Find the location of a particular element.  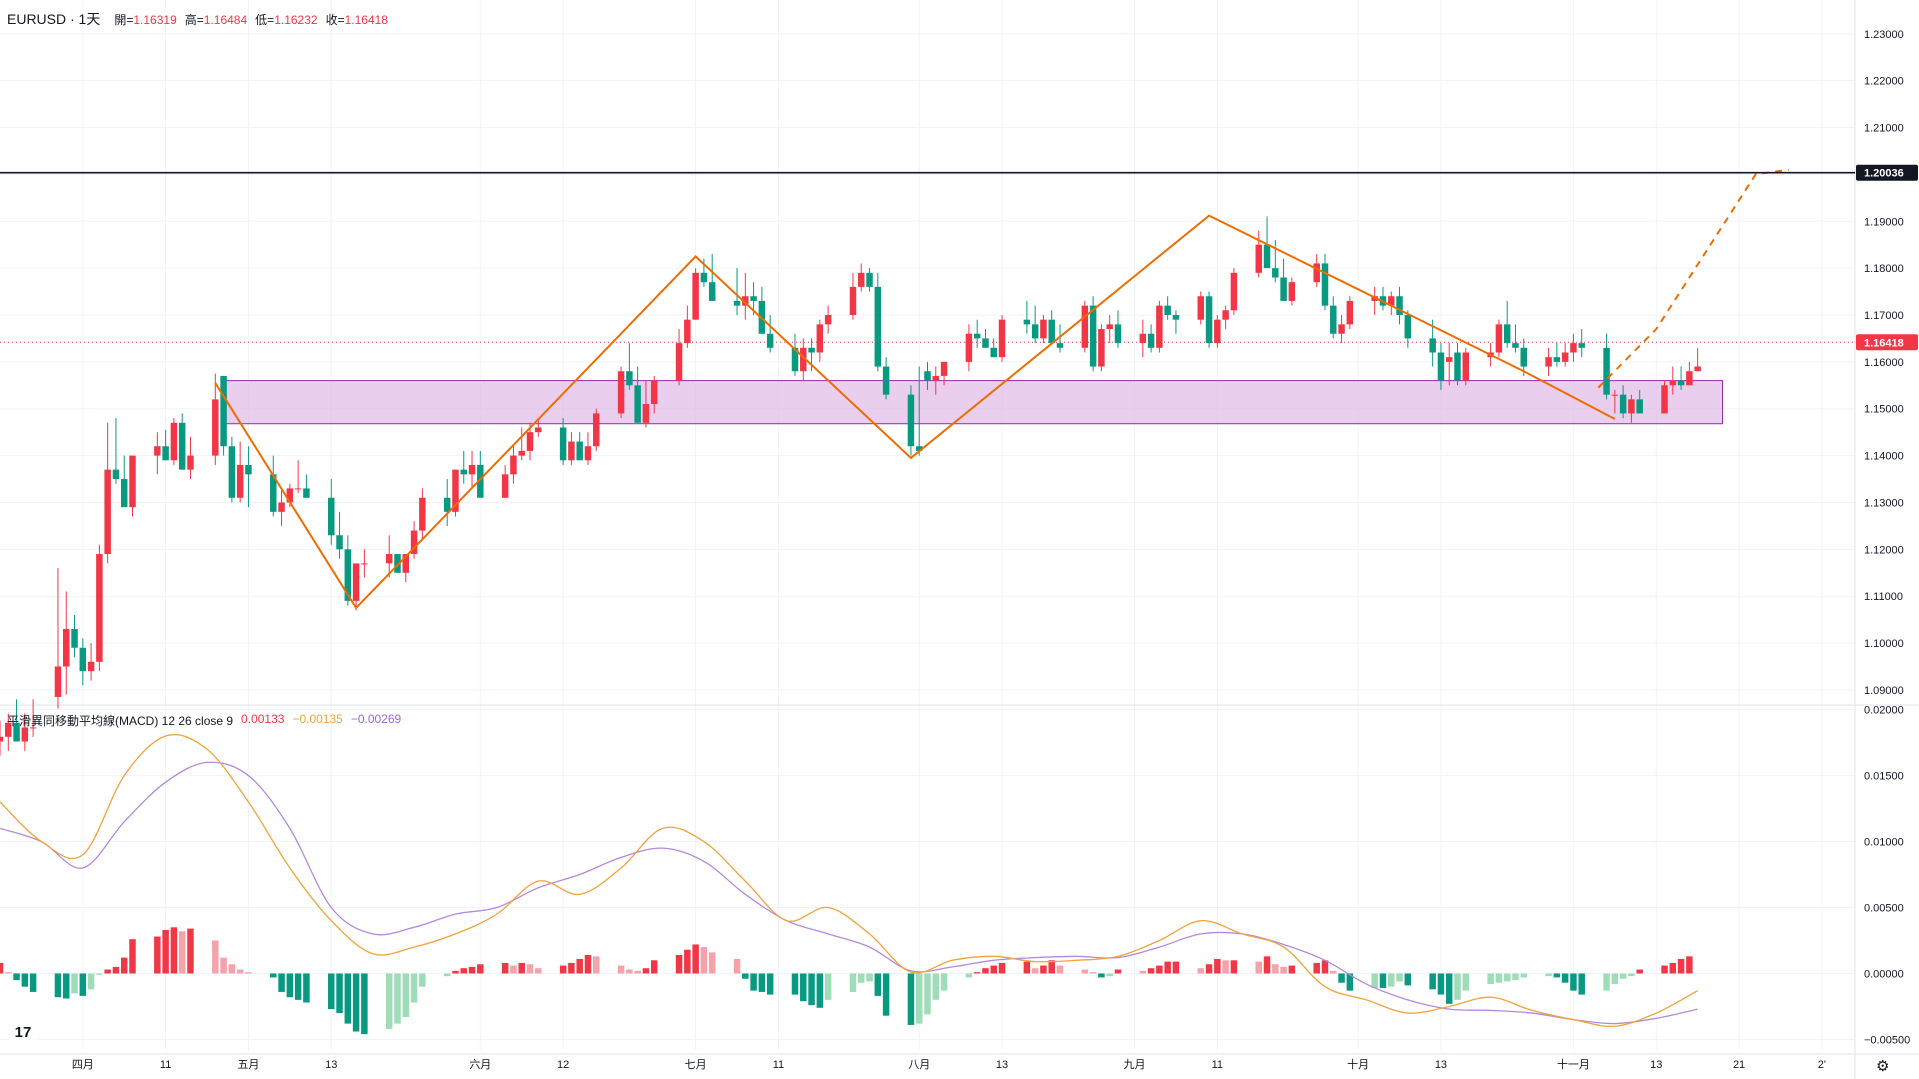

gear-icon: ⚙ is located at coordinates (1883, 1066).